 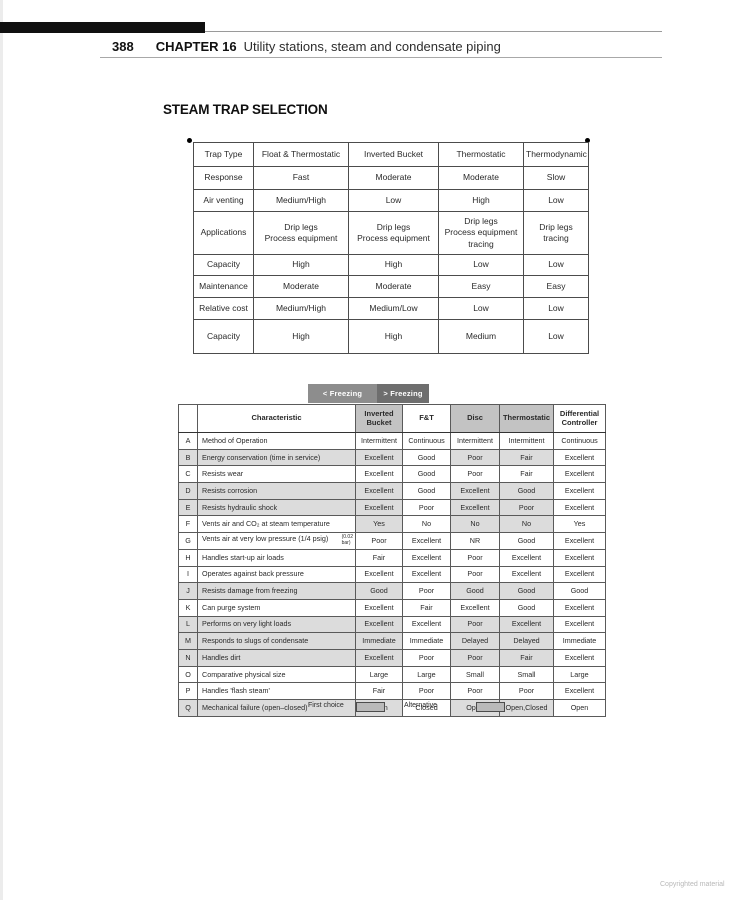 I want to click on characteristic-cell: Handles 'flash steam', so click(x=276, y=691).